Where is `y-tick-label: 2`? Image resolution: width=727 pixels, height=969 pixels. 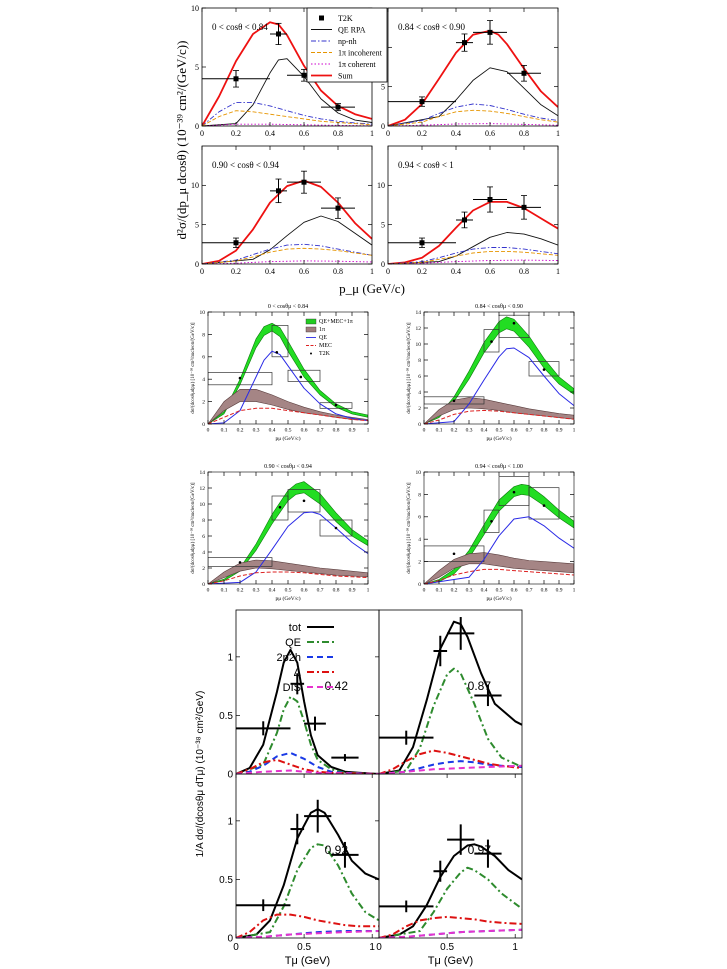 y-tick-label: 2 is located at coordinates (419, 409).